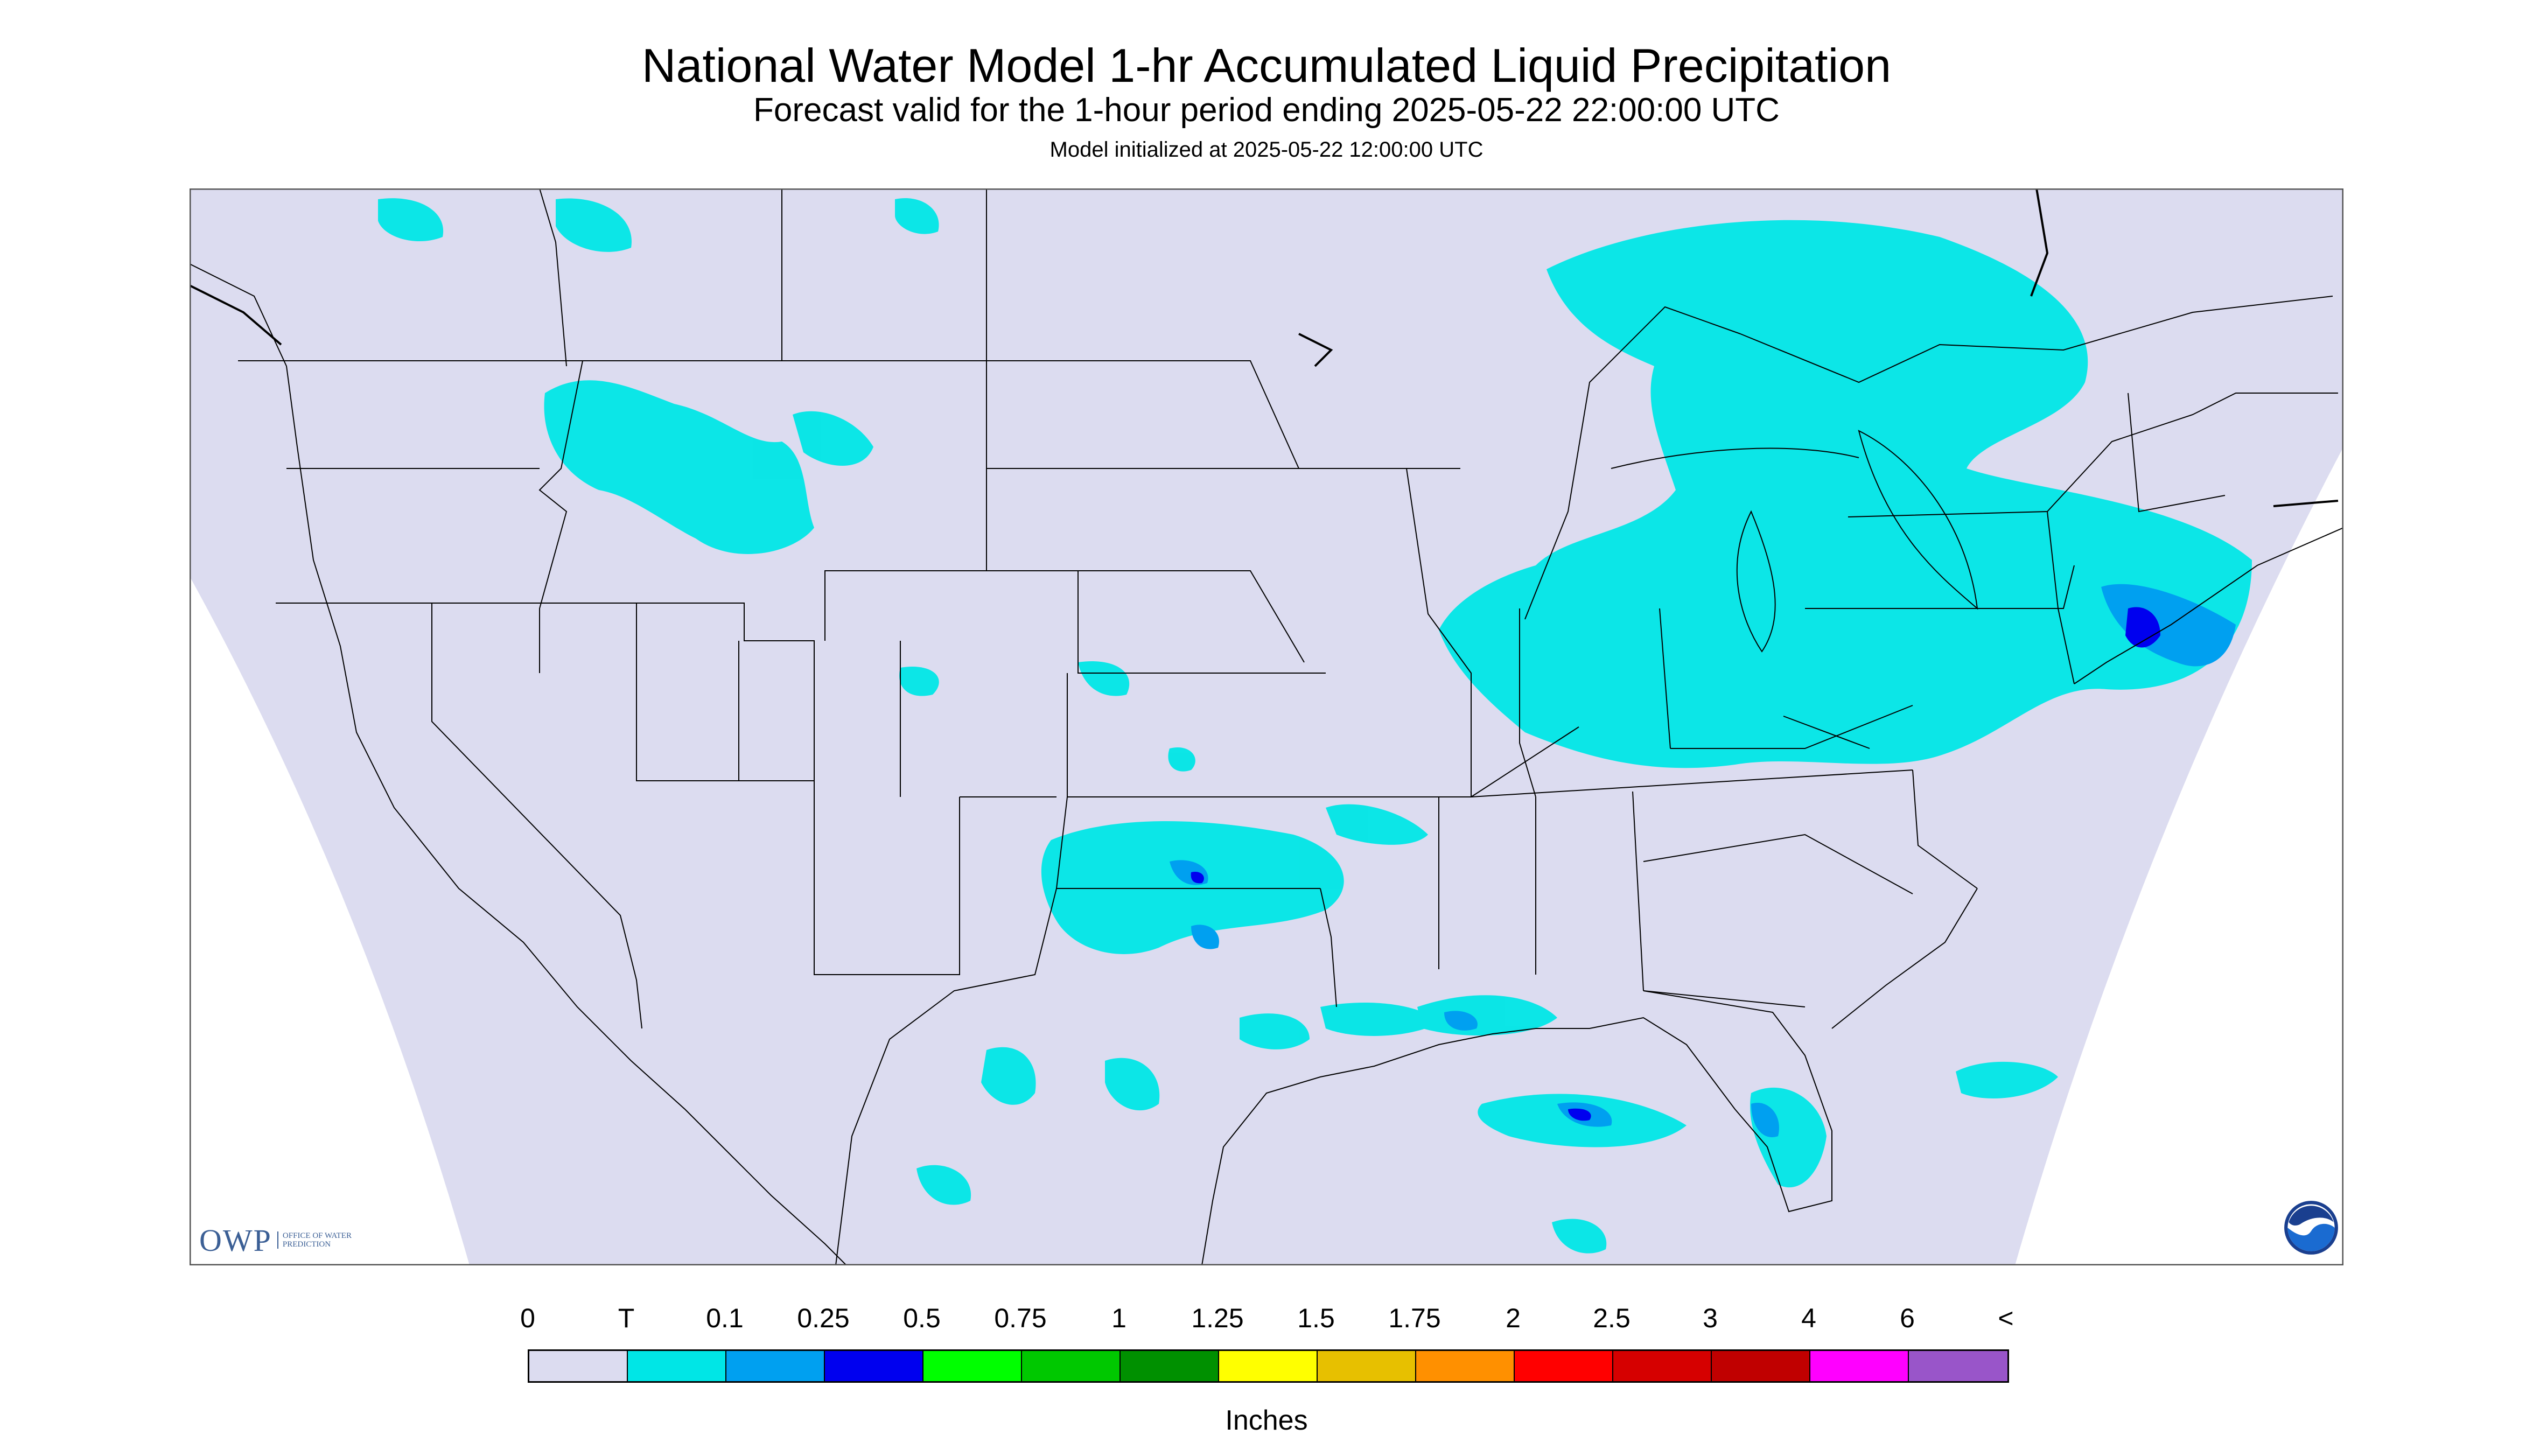  I want to click on legend-tick-label: 0, so click(527, 1318).